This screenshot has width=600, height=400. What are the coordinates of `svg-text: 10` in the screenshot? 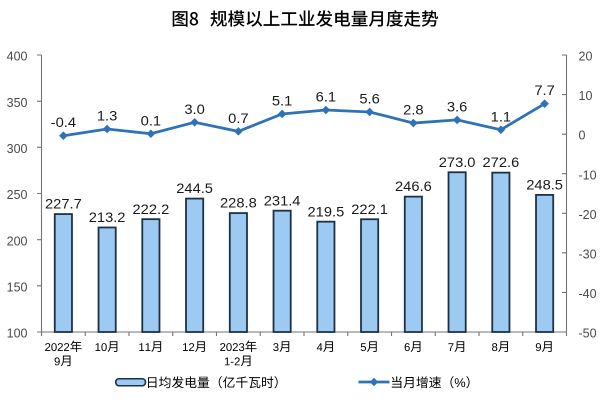 It's located at (586, 96).